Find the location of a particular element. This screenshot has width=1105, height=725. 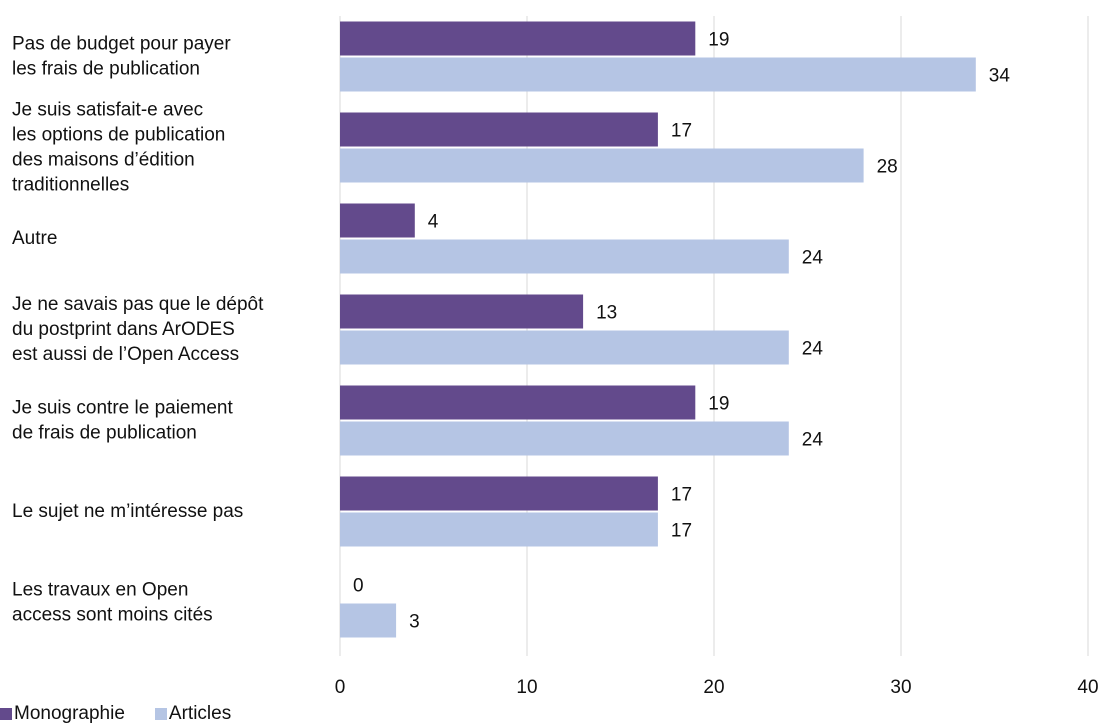

legend-label-monographie: Monographie is located at coordinates (69, 713).